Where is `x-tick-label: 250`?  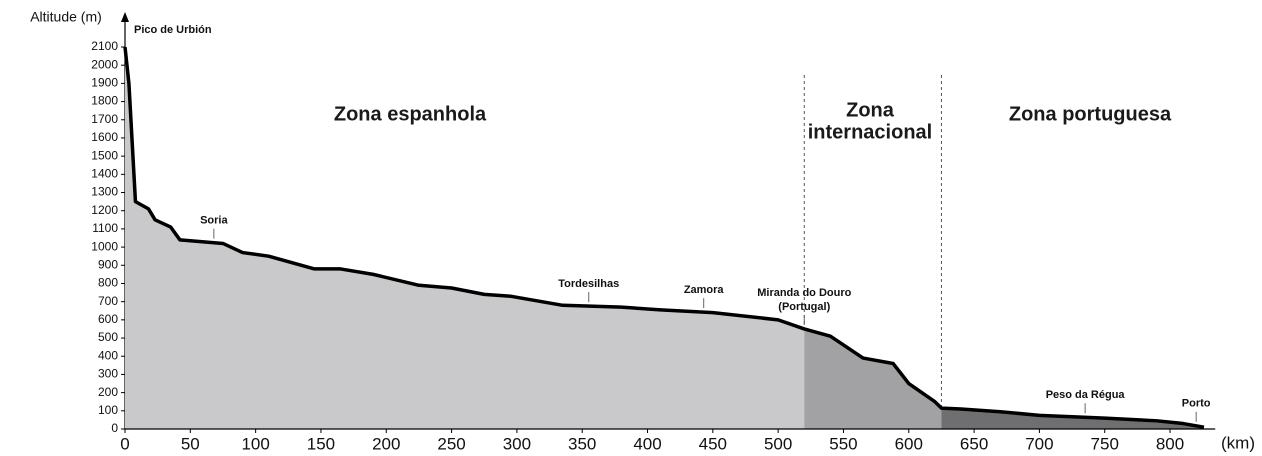 x-tick-label: 250 is located at coordinates (451, 443).